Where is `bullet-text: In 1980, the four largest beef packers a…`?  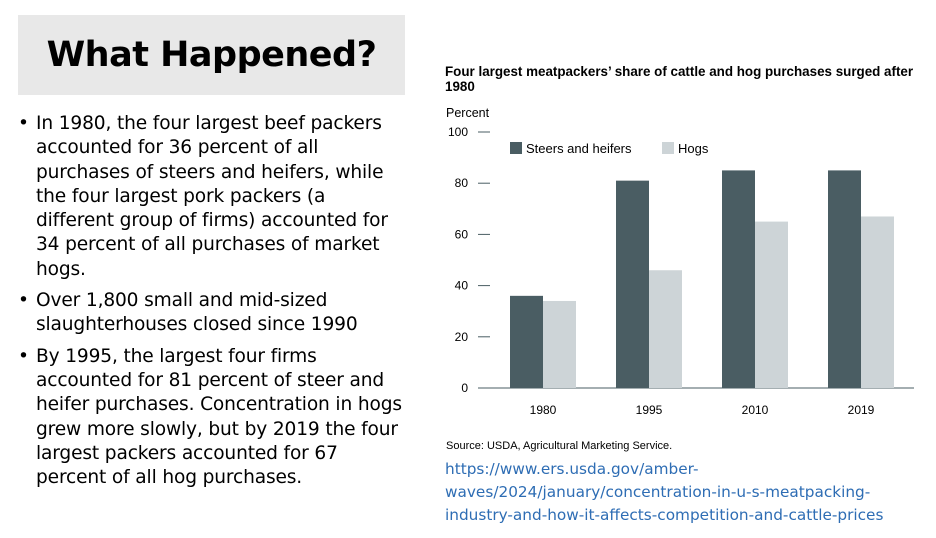 bullet-text: In 1980, the four largest beef packers a… is located at coordinates (212, 196).